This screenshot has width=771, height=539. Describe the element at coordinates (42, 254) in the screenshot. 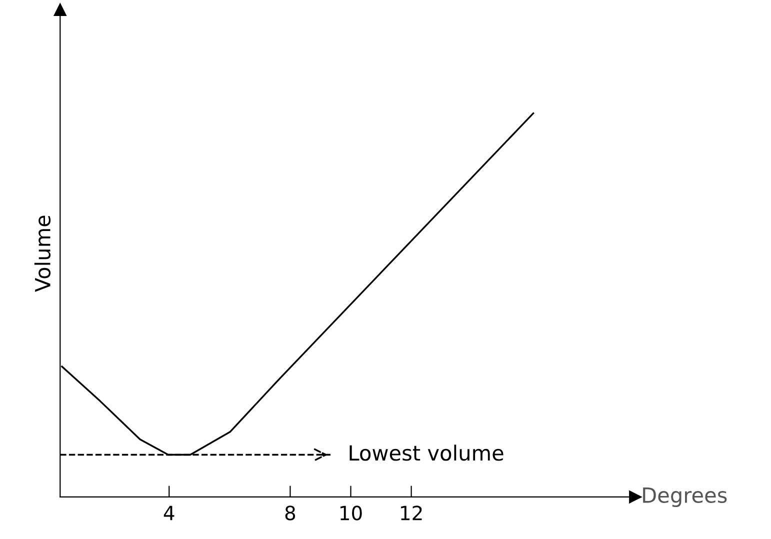

I see `y-axis-title: Volume` at that location.